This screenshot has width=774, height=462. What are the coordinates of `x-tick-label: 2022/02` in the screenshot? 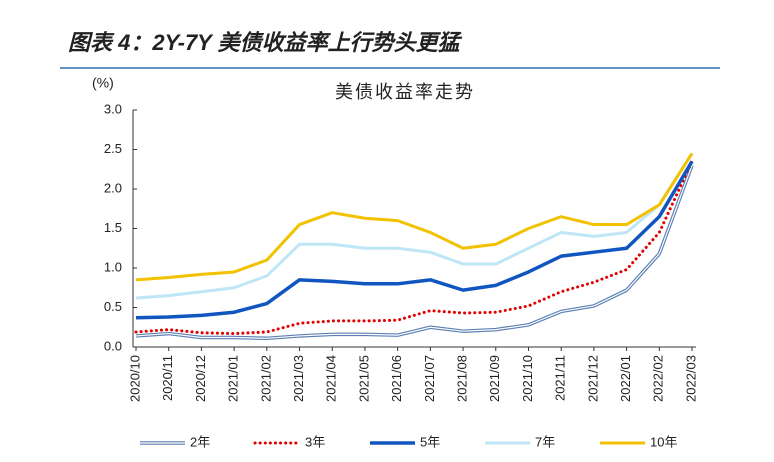 It's located at (658, 378).